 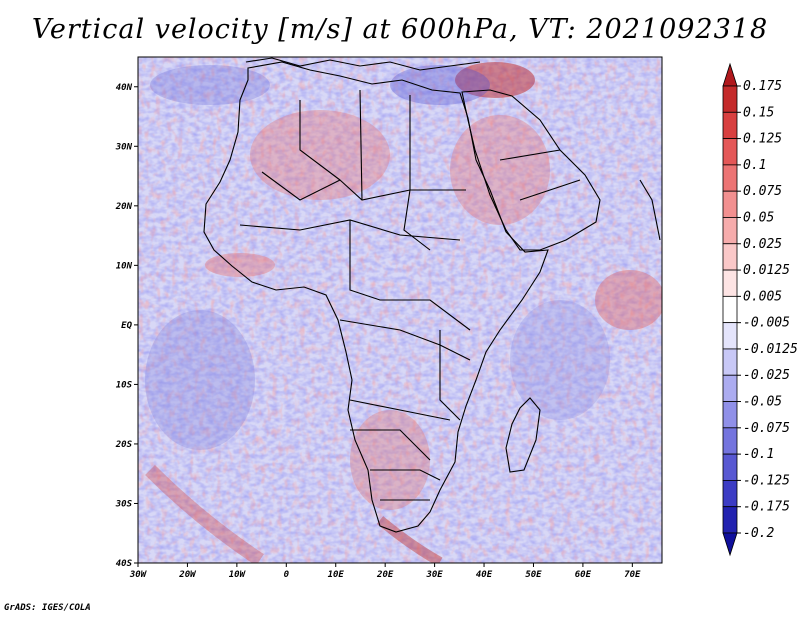 What do you see at coordinates (632, 575) in the screenshot?
I see `x-tick-label: 70E` at bounding box center [632, 575].